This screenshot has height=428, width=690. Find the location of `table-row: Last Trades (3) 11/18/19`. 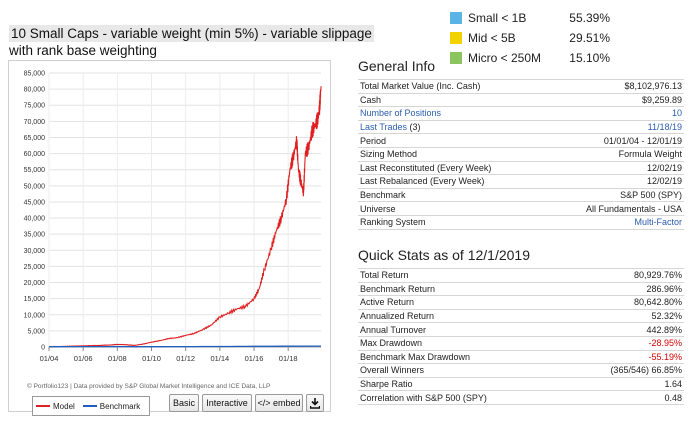

table-row: Last Trades (3) 11/18/19 is located at coordinates (521, 126).